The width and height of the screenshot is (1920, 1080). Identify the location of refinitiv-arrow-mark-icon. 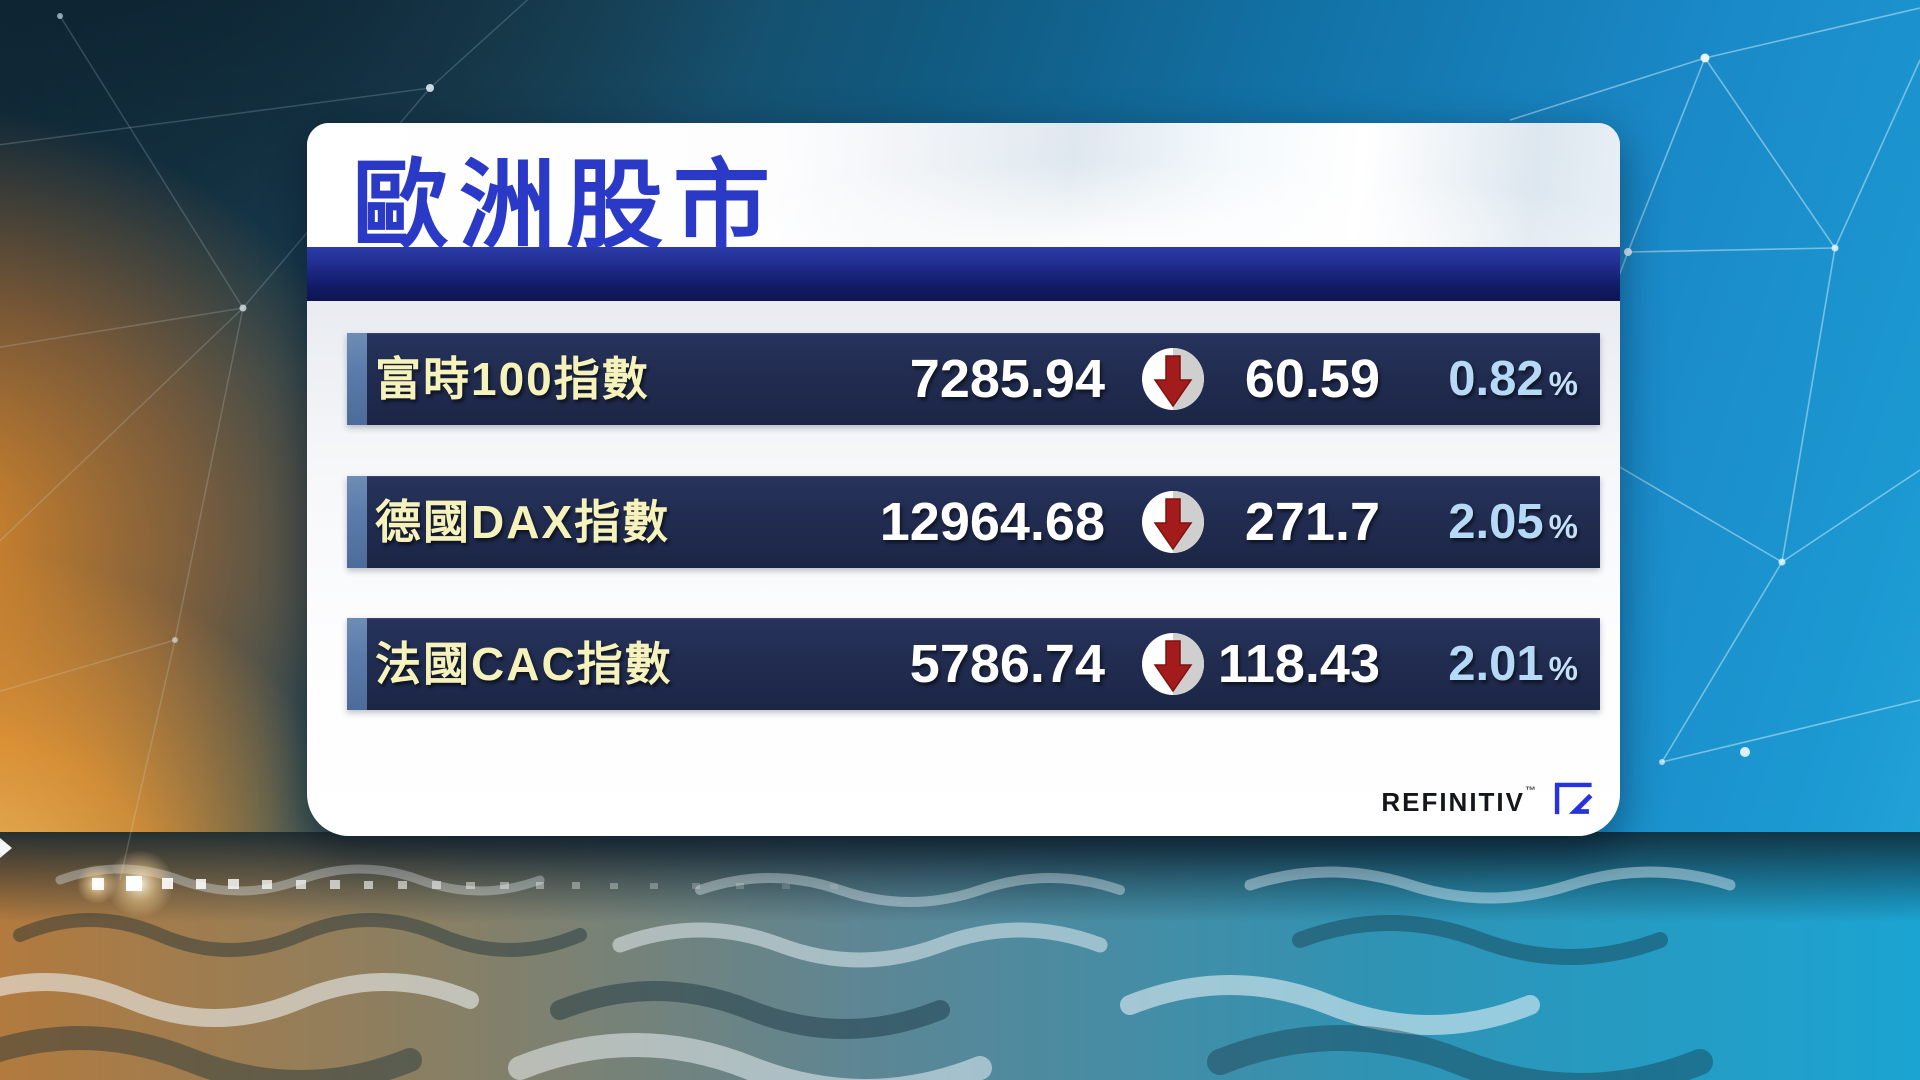
(1573, 802).